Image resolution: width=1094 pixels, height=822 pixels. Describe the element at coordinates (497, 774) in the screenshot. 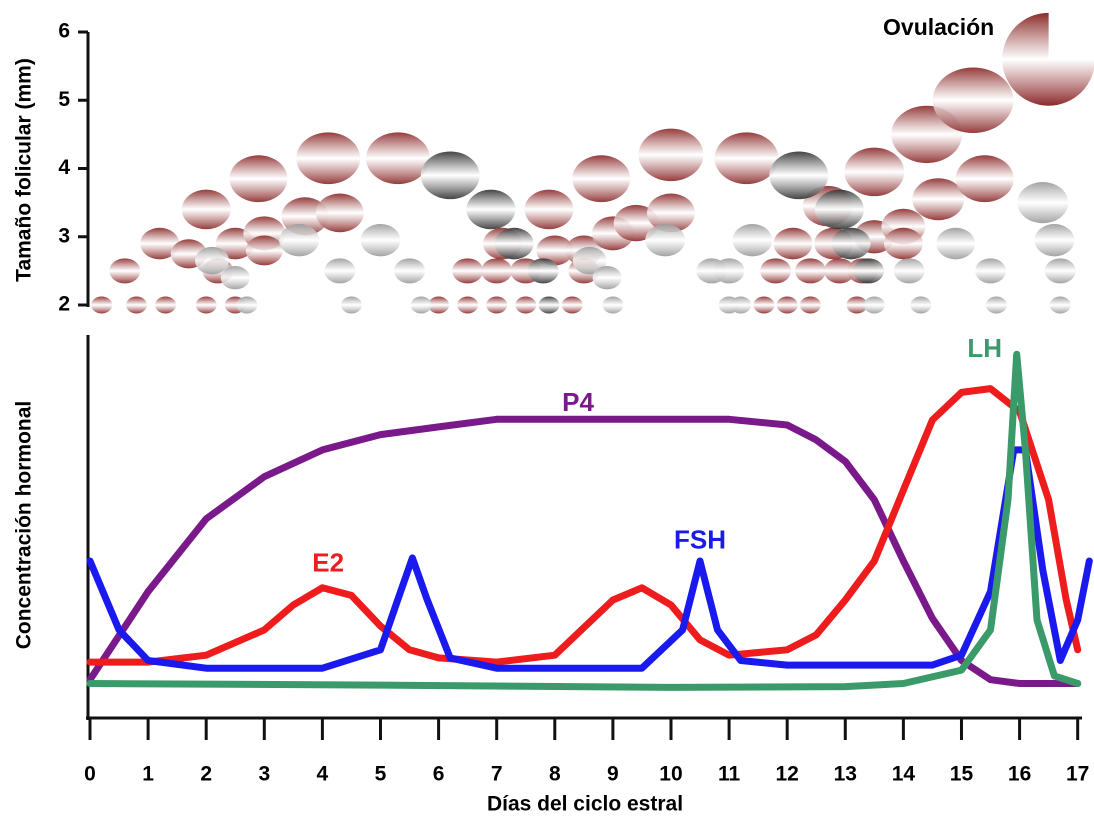

I see `x-tick-label: 7` at that location.